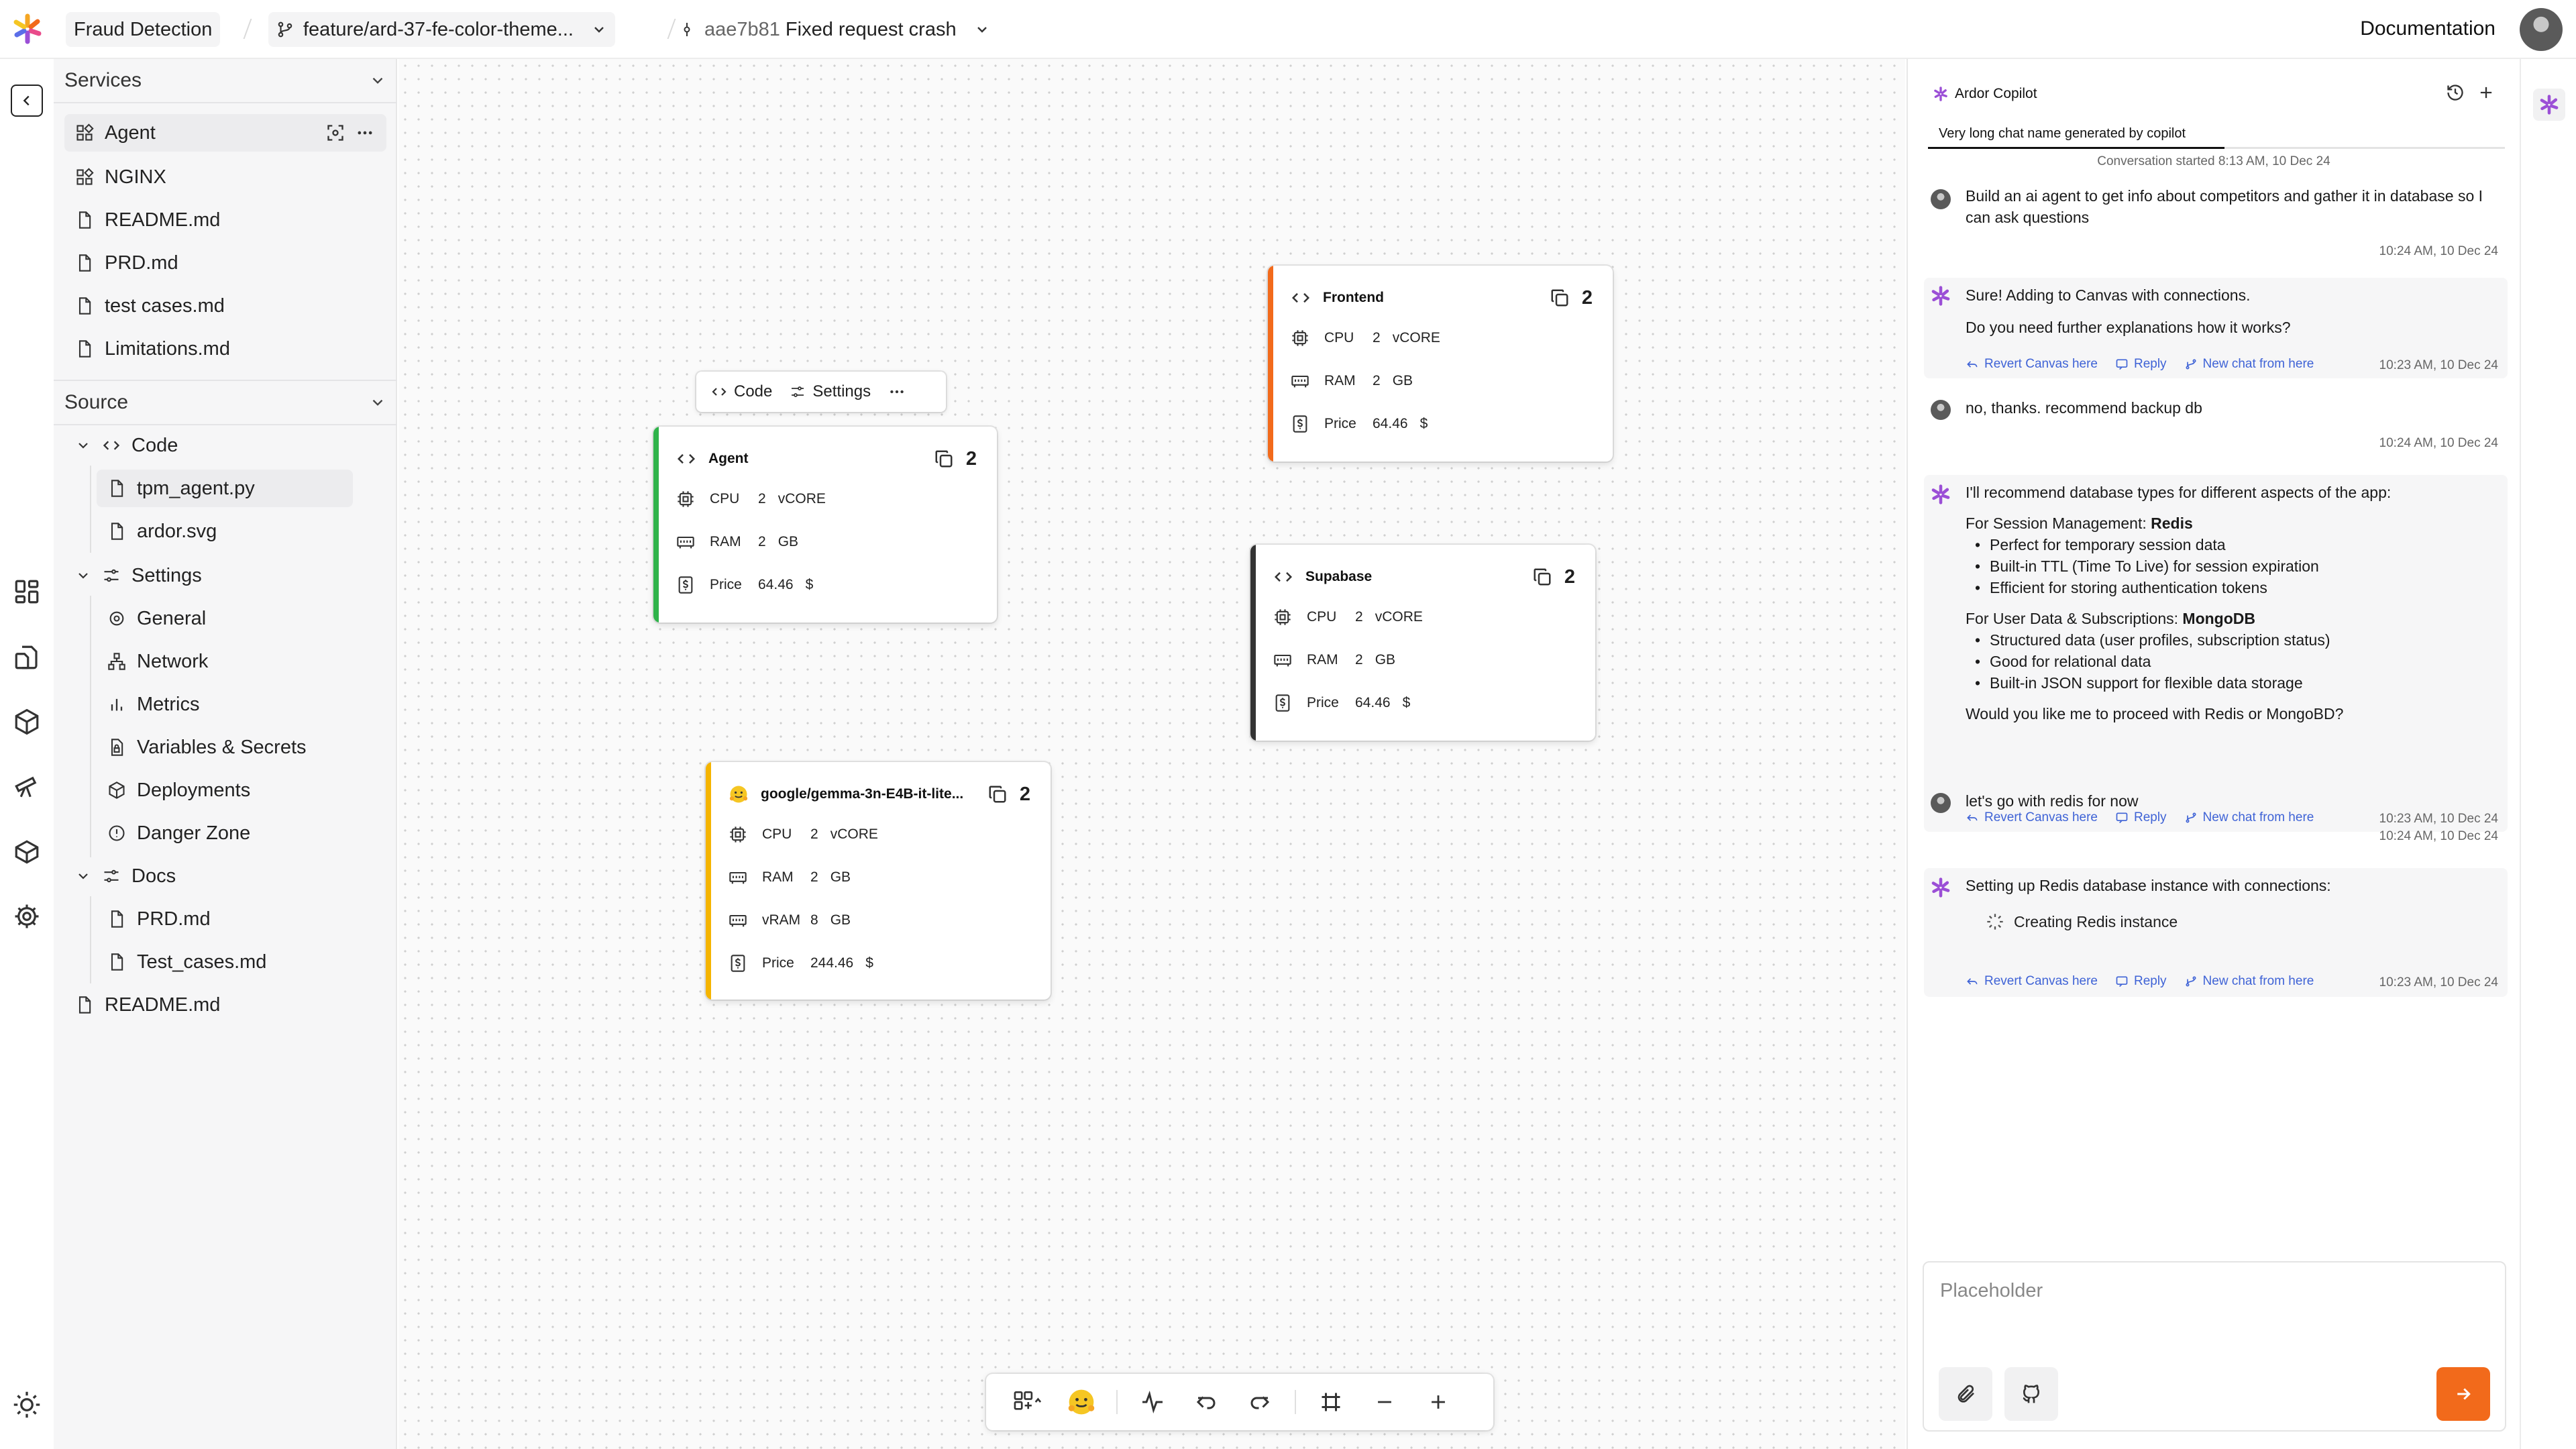  I want to click on file-item-tpm-agent: tpm_agent.py, so click(225, 488).